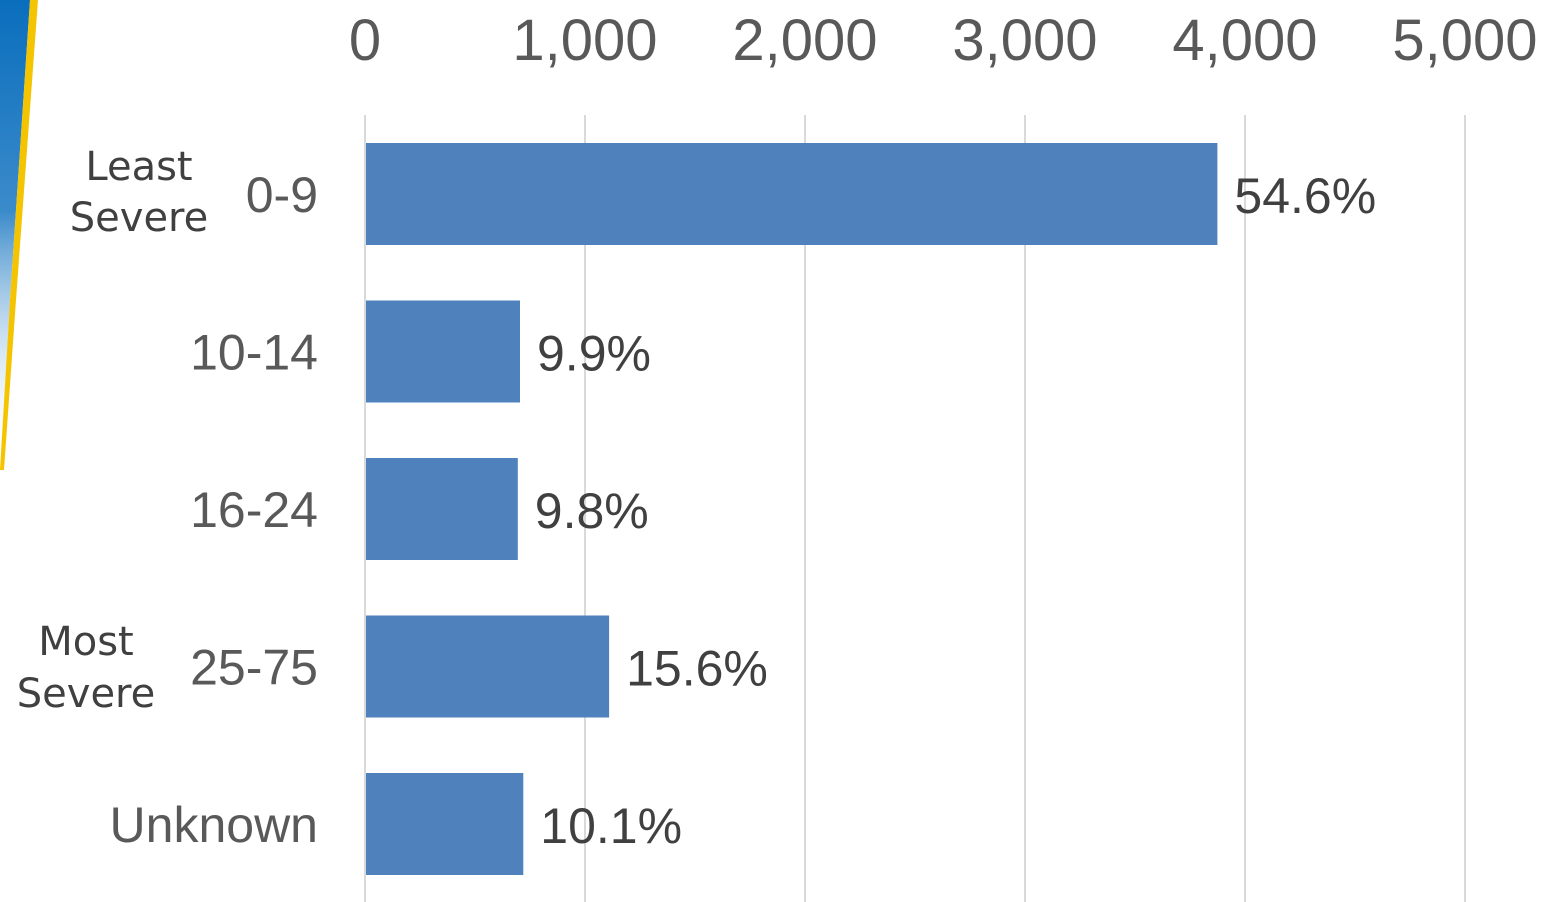  I want to click on category-labels: 0-9 10-14 16-24 25-75 Unknown, so click(214, 510).